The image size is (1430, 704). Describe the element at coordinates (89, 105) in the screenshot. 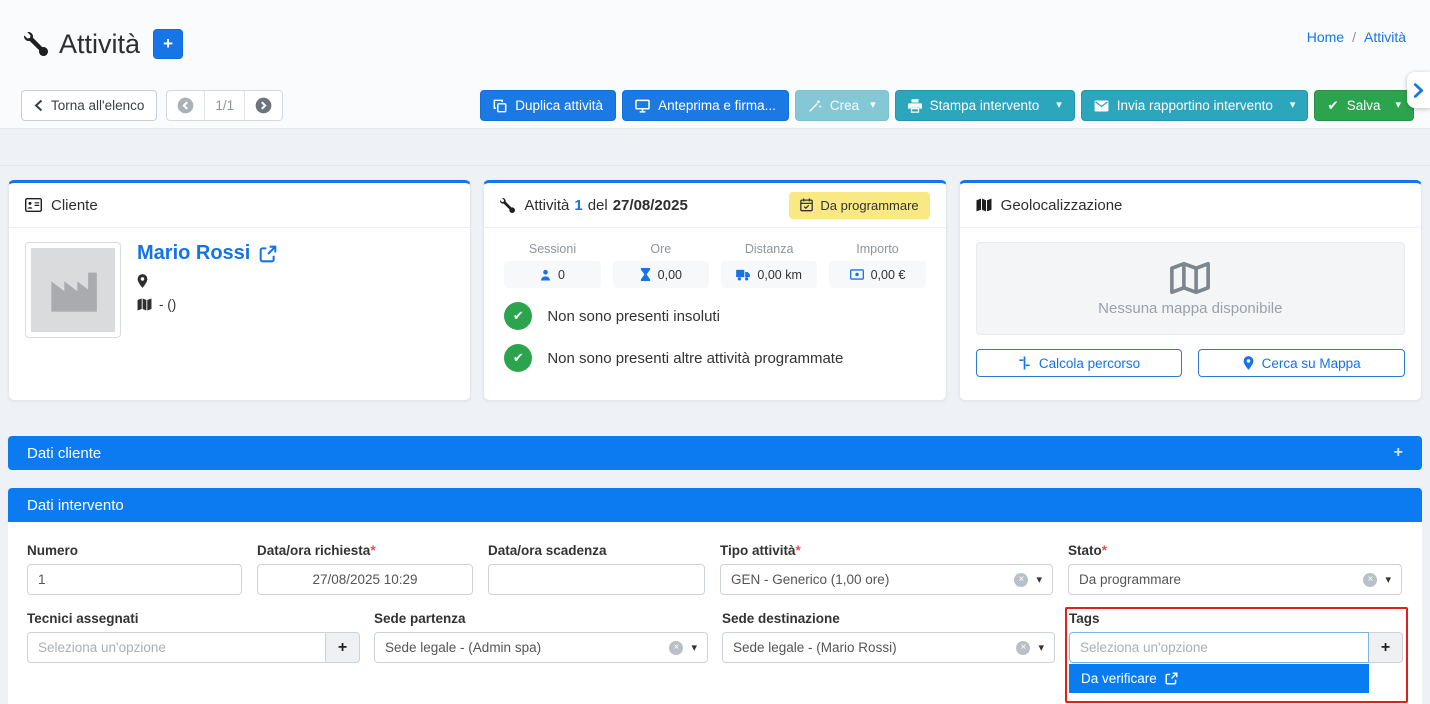

I see `back-to-list-button: Torna all'elenco` at that location.